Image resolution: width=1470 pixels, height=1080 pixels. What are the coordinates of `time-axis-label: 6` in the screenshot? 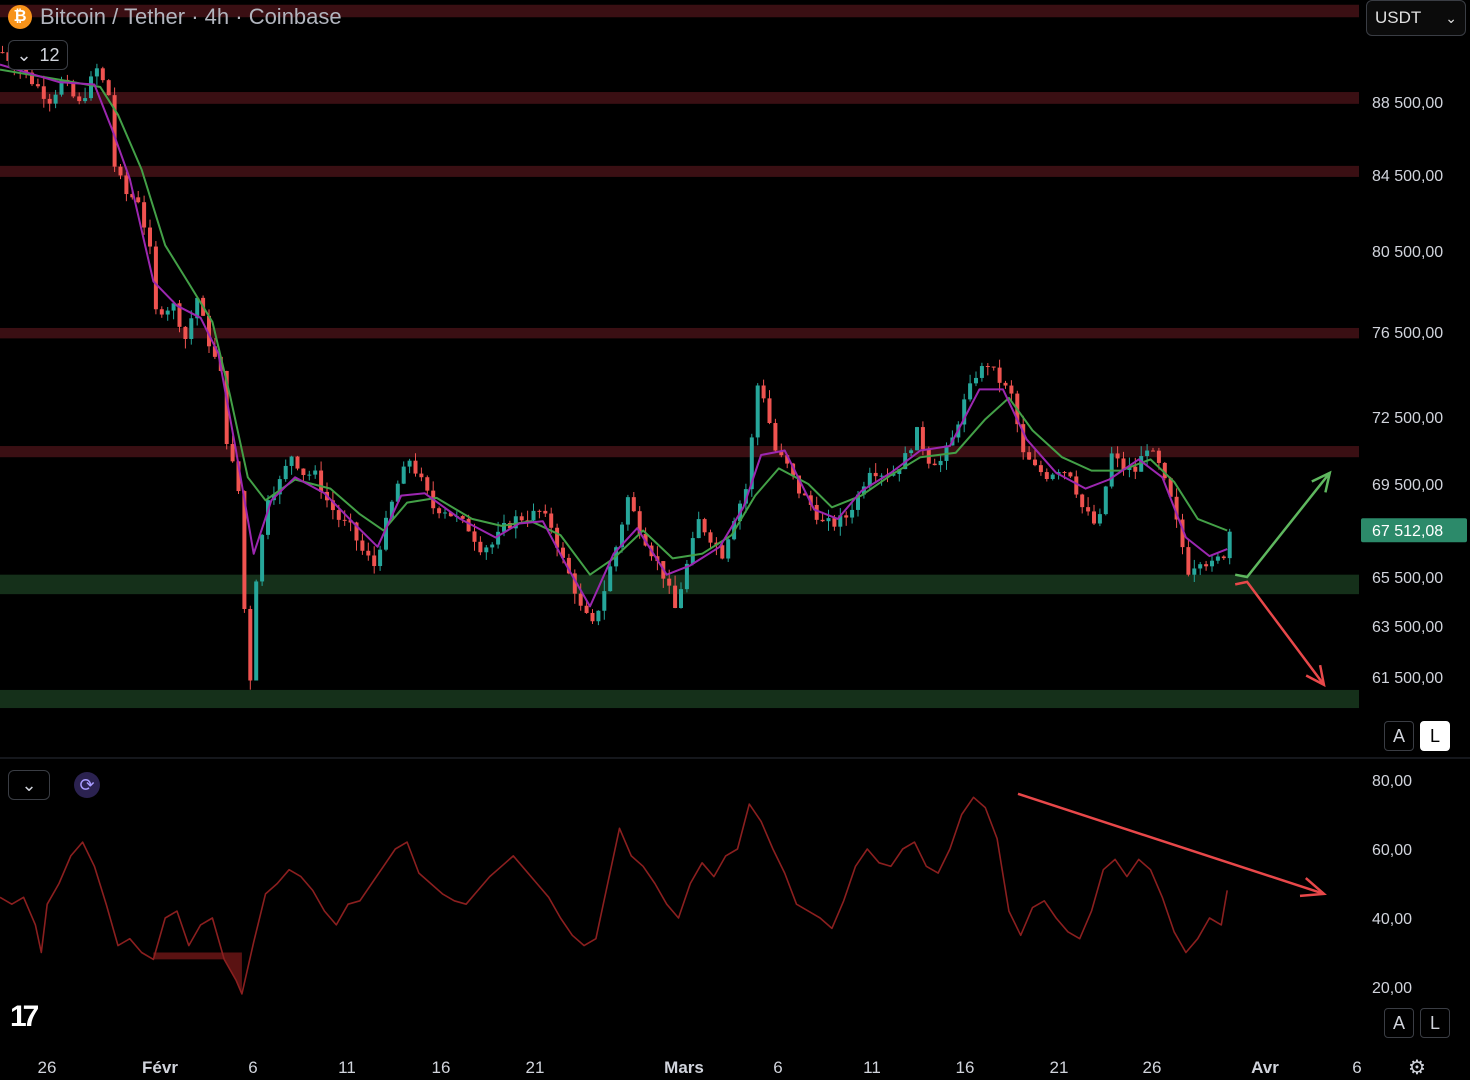 It's located at (777, 1067).